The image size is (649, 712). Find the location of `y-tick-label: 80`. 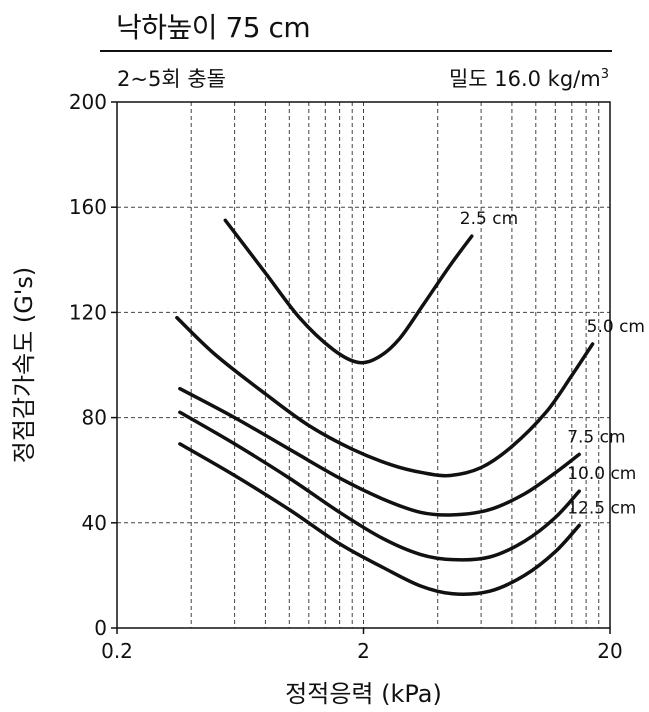

y-tick-label: 80 is located at coordinates (94, 418).